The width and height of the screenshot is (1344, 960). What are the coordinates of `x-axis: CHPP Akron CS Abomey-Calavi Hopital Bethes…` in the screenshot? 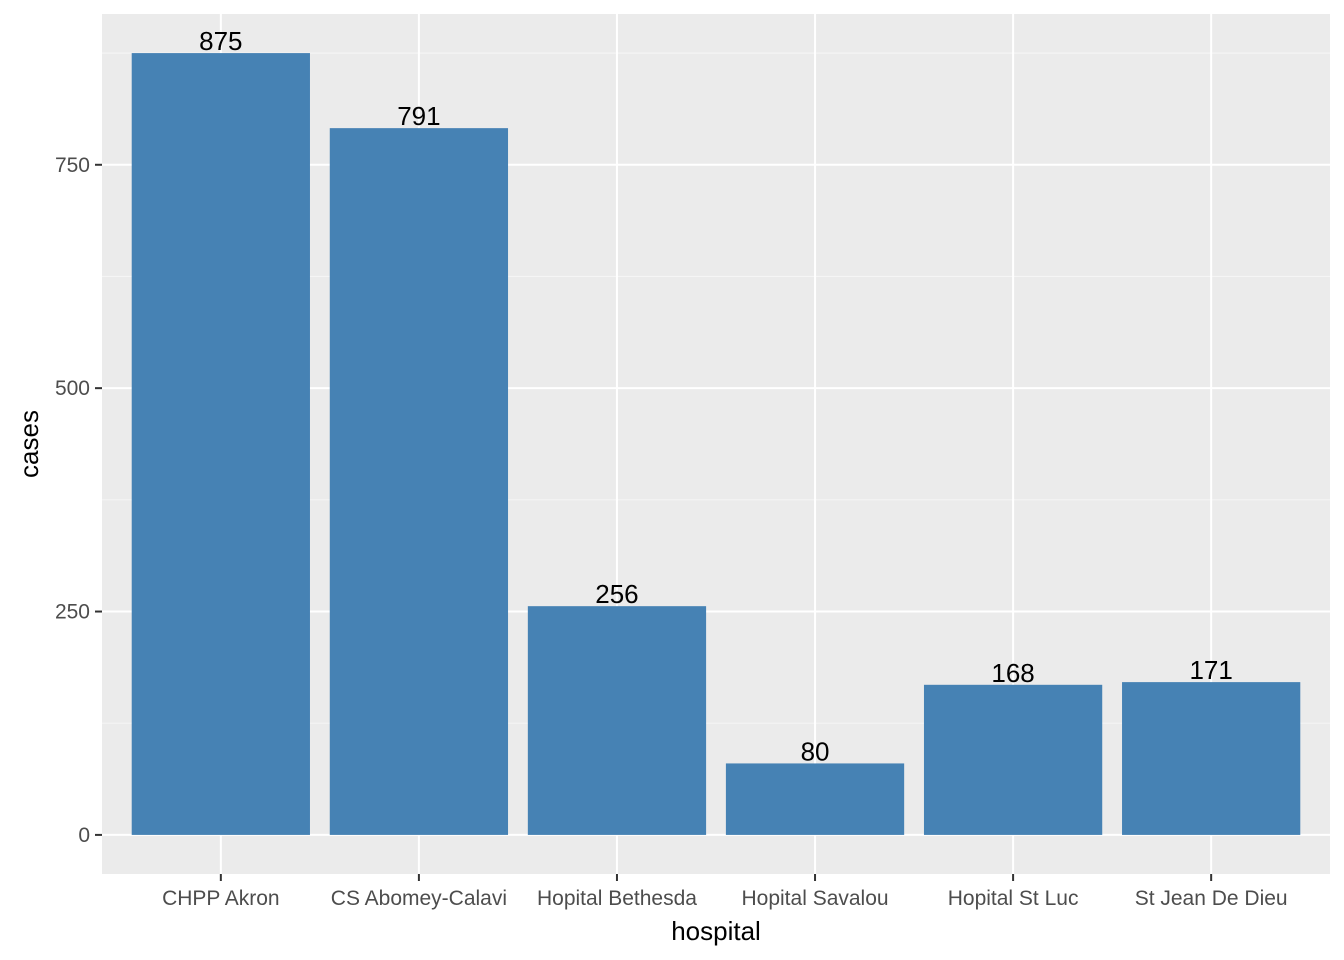 It's located at (725, 892).